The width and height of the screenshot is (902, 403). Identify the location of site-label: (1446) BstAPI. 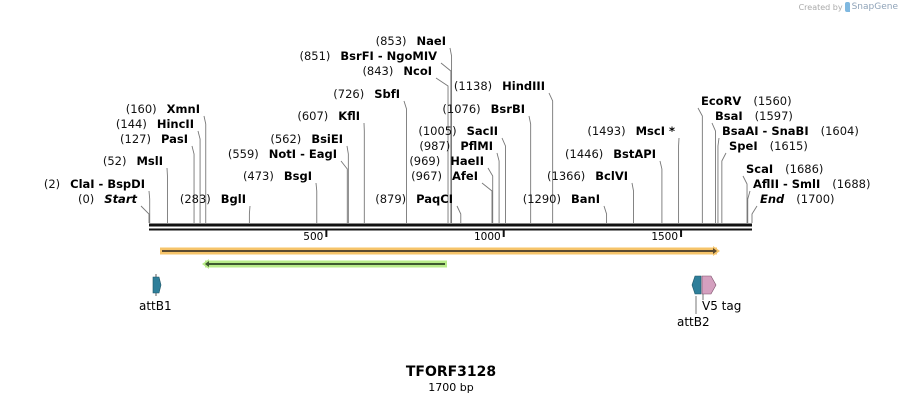
(610, 154).